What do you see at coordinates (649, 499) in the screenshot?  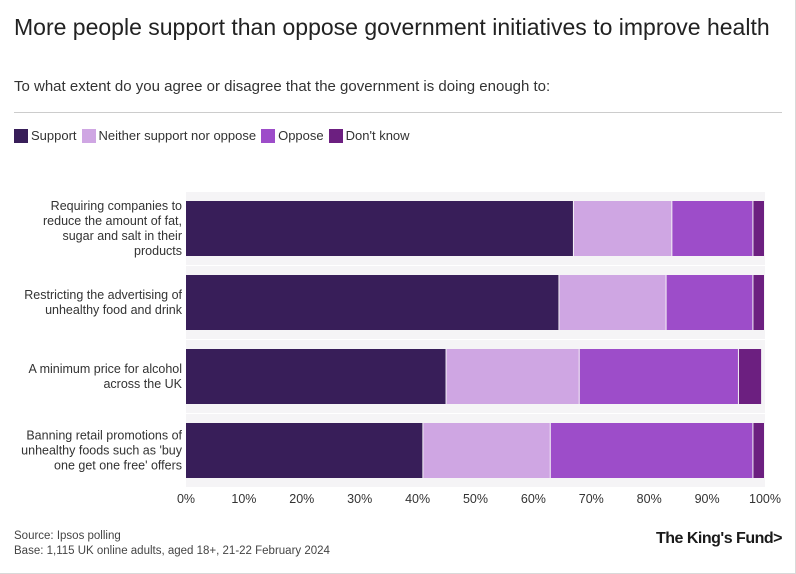 I see `x-tick-label: 80%` at bounding box center [649, 499].